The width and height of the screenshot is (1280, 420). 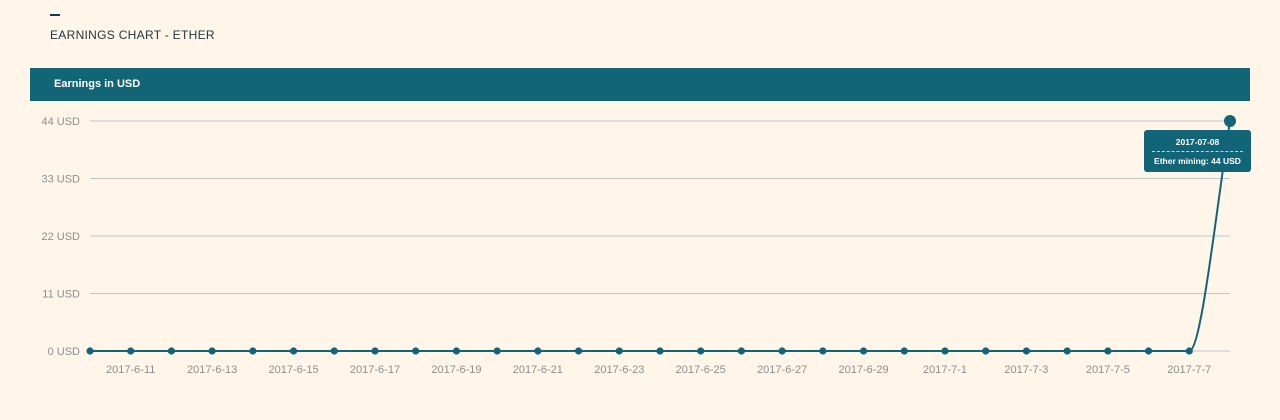 I want to click on x-tick-label: 2017-6-27, so click(x=782, y=370).